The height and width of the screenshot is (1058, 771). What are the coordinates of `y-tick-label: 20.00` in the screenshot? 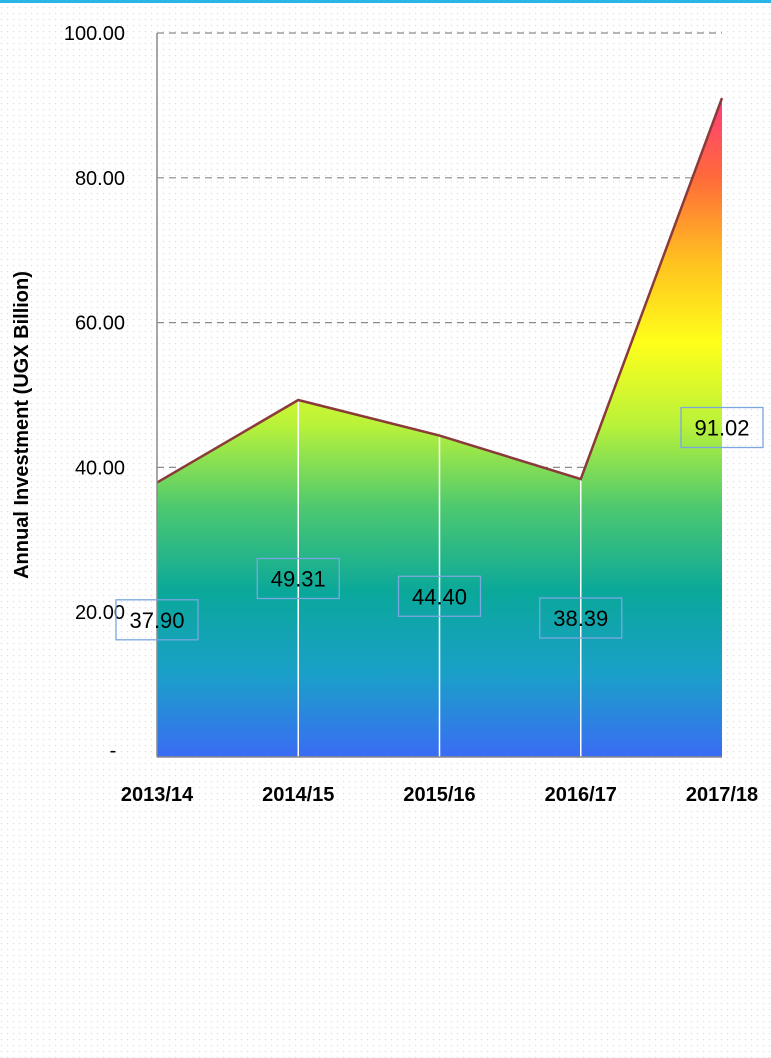 It's located at (100, 613).